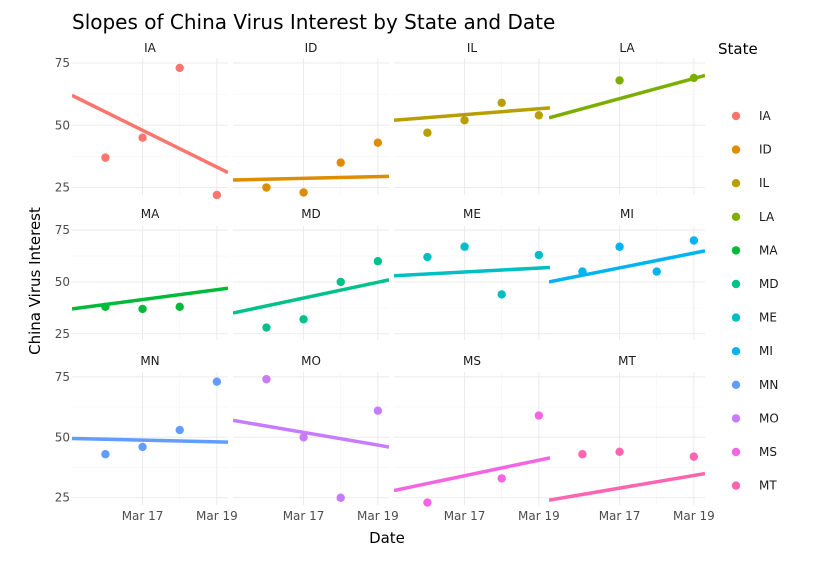  What do you see at coordinates (753, 217) in the screenshot?
I see `legend-item: LA` at bounding box center [753, 217].